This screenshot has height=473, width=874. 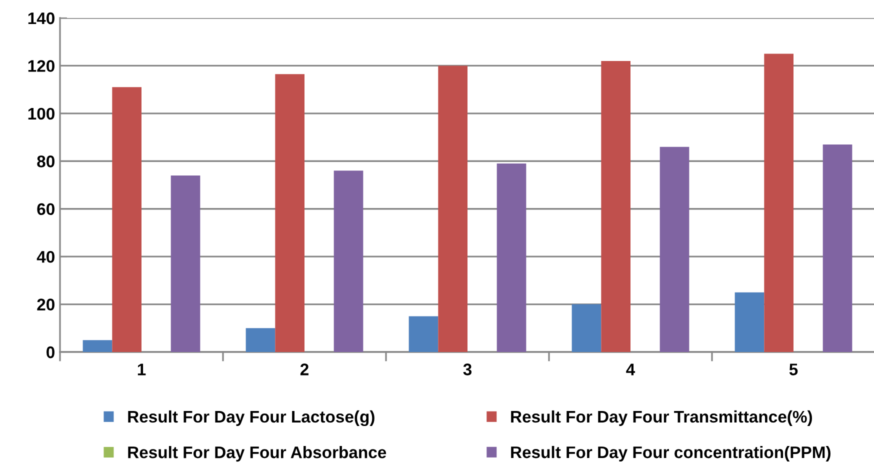 What do you see at coordinates (670, 454) in the screenshot?
I see `legend-label: Result For Day Four concentration(PPM)` at bounding box center [670, 454].